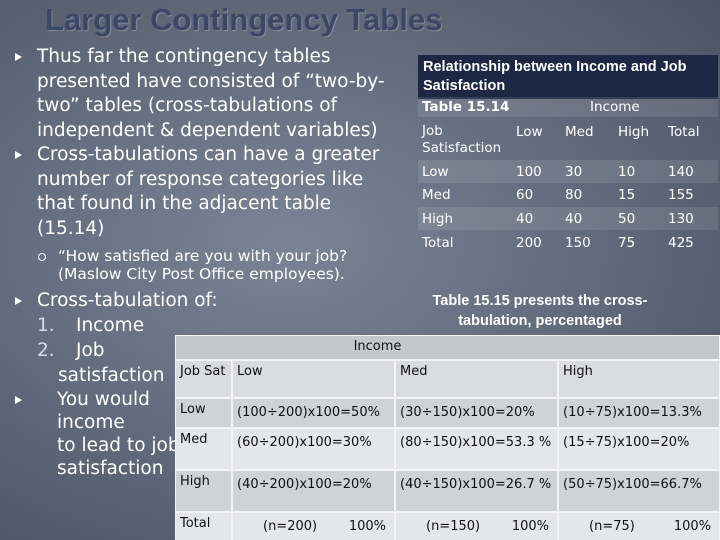 The image size is (720, 540). Describe the element at coordinates (578, 243) in the screenshot. I see `cell: 150` at that location.